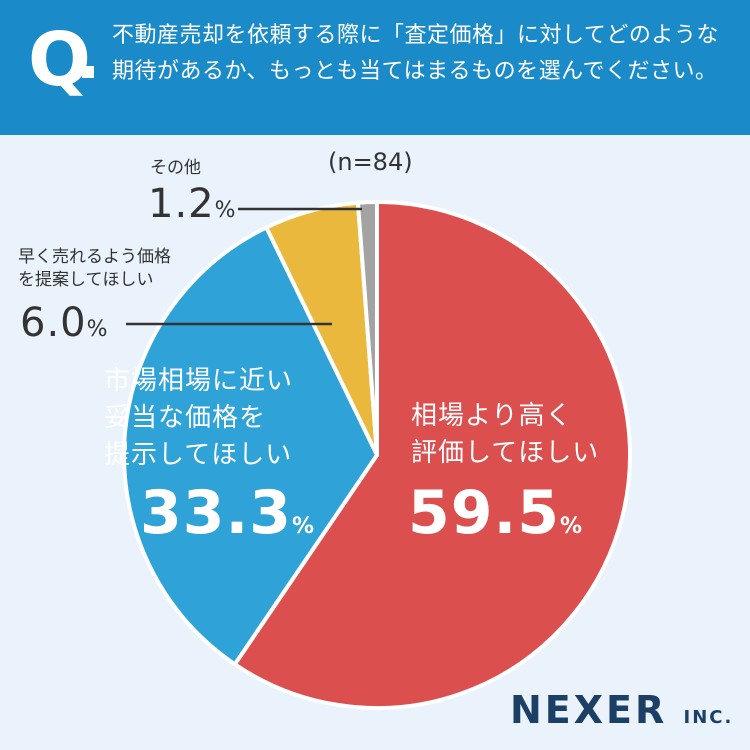 The width and height of the screenshot is (750, 750). What do you see at coordinates (492, 416) in the screenshot?
I see `label-higher-line1: 相場より高く` at bounding box center [492, 416].